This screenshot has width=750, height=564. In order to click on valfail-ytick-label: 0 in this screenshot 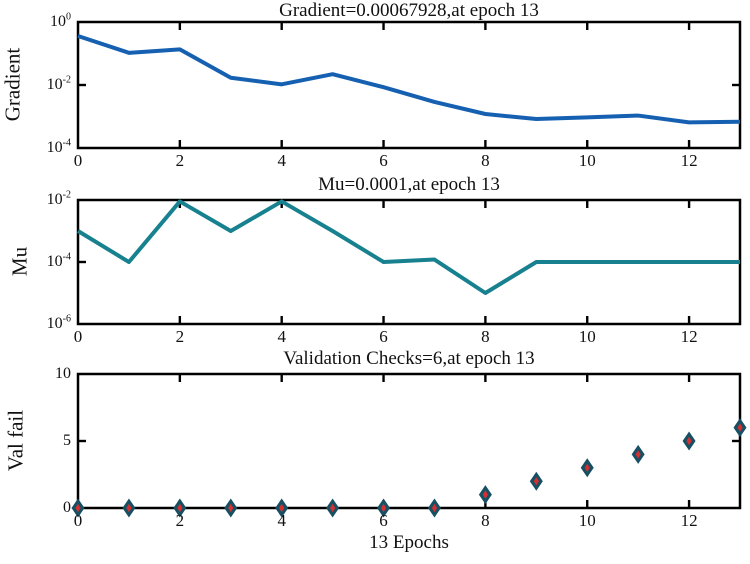, I will do `click(67, 507)`.